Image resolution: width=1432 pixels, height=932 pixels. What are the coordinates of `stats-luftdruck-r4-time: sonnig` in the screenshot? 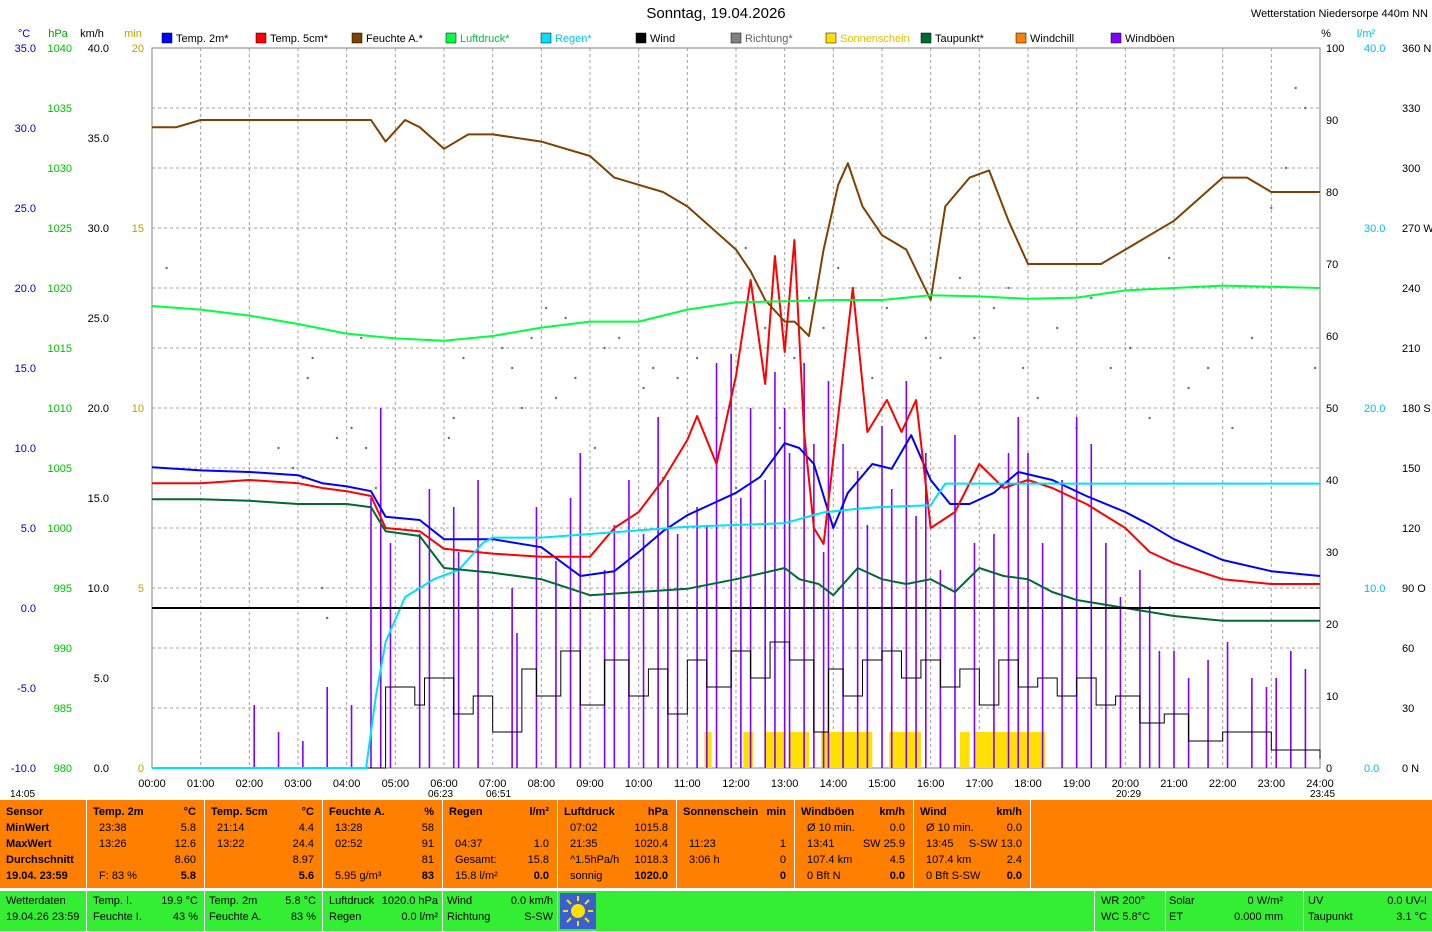 It's located at (586, 876).